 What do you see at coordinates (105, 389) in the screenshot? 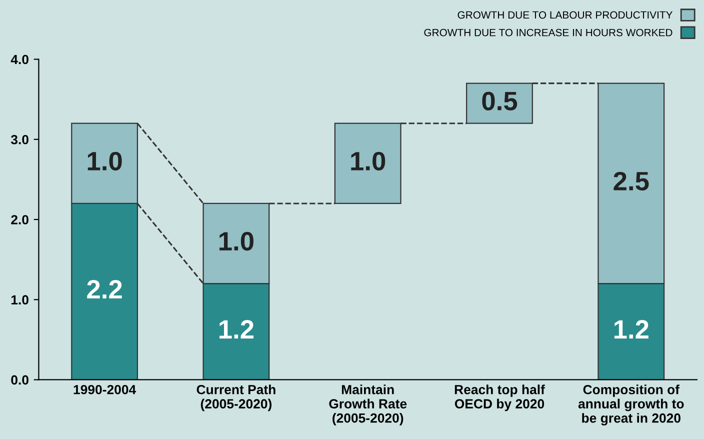
I see `x-tick-label: 1990-2004` at bounding box center [105, 389].